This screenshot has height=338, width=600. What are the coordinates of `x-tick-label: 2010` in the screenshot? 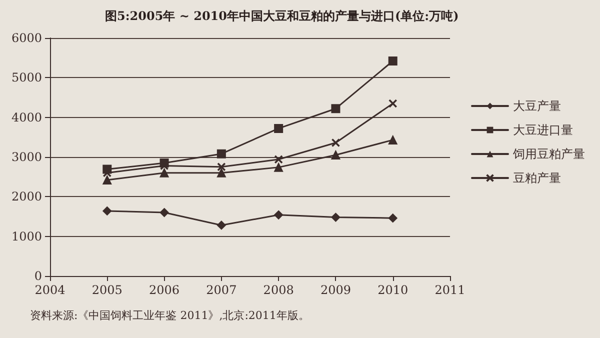 It's located at (393, 290).